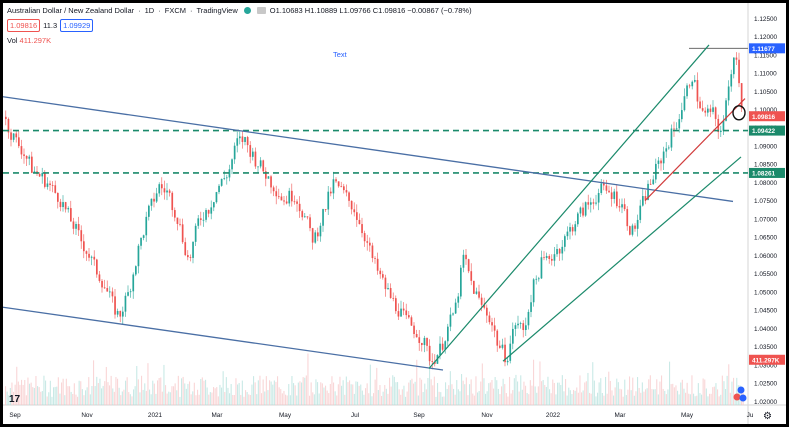 The image size is (789, 427). Describe the element at coordinates (553, 415) in the screenshot. I see `time-tick-label: 2022` at that location.